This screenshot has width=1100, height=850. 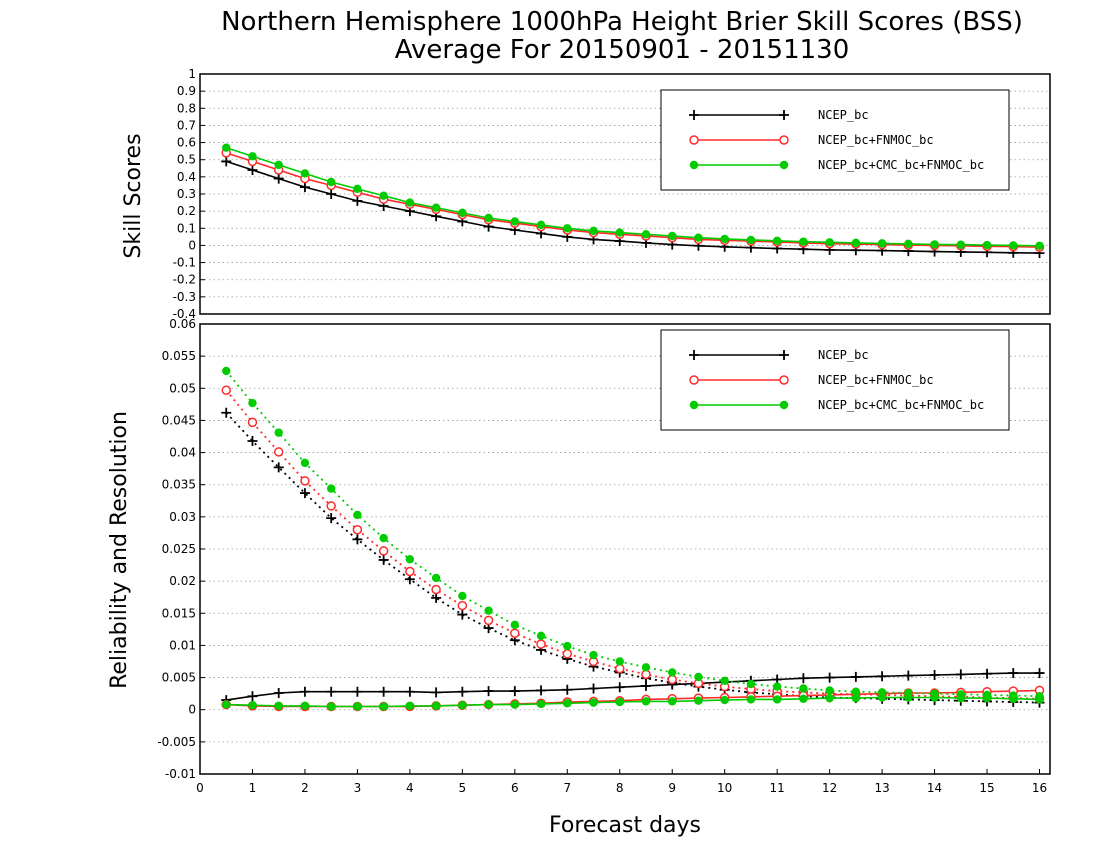 What do you see at coordinates (358, 788) in the screenshot?
I see `x-tick-label: 3` at bounding box center [358, 788].